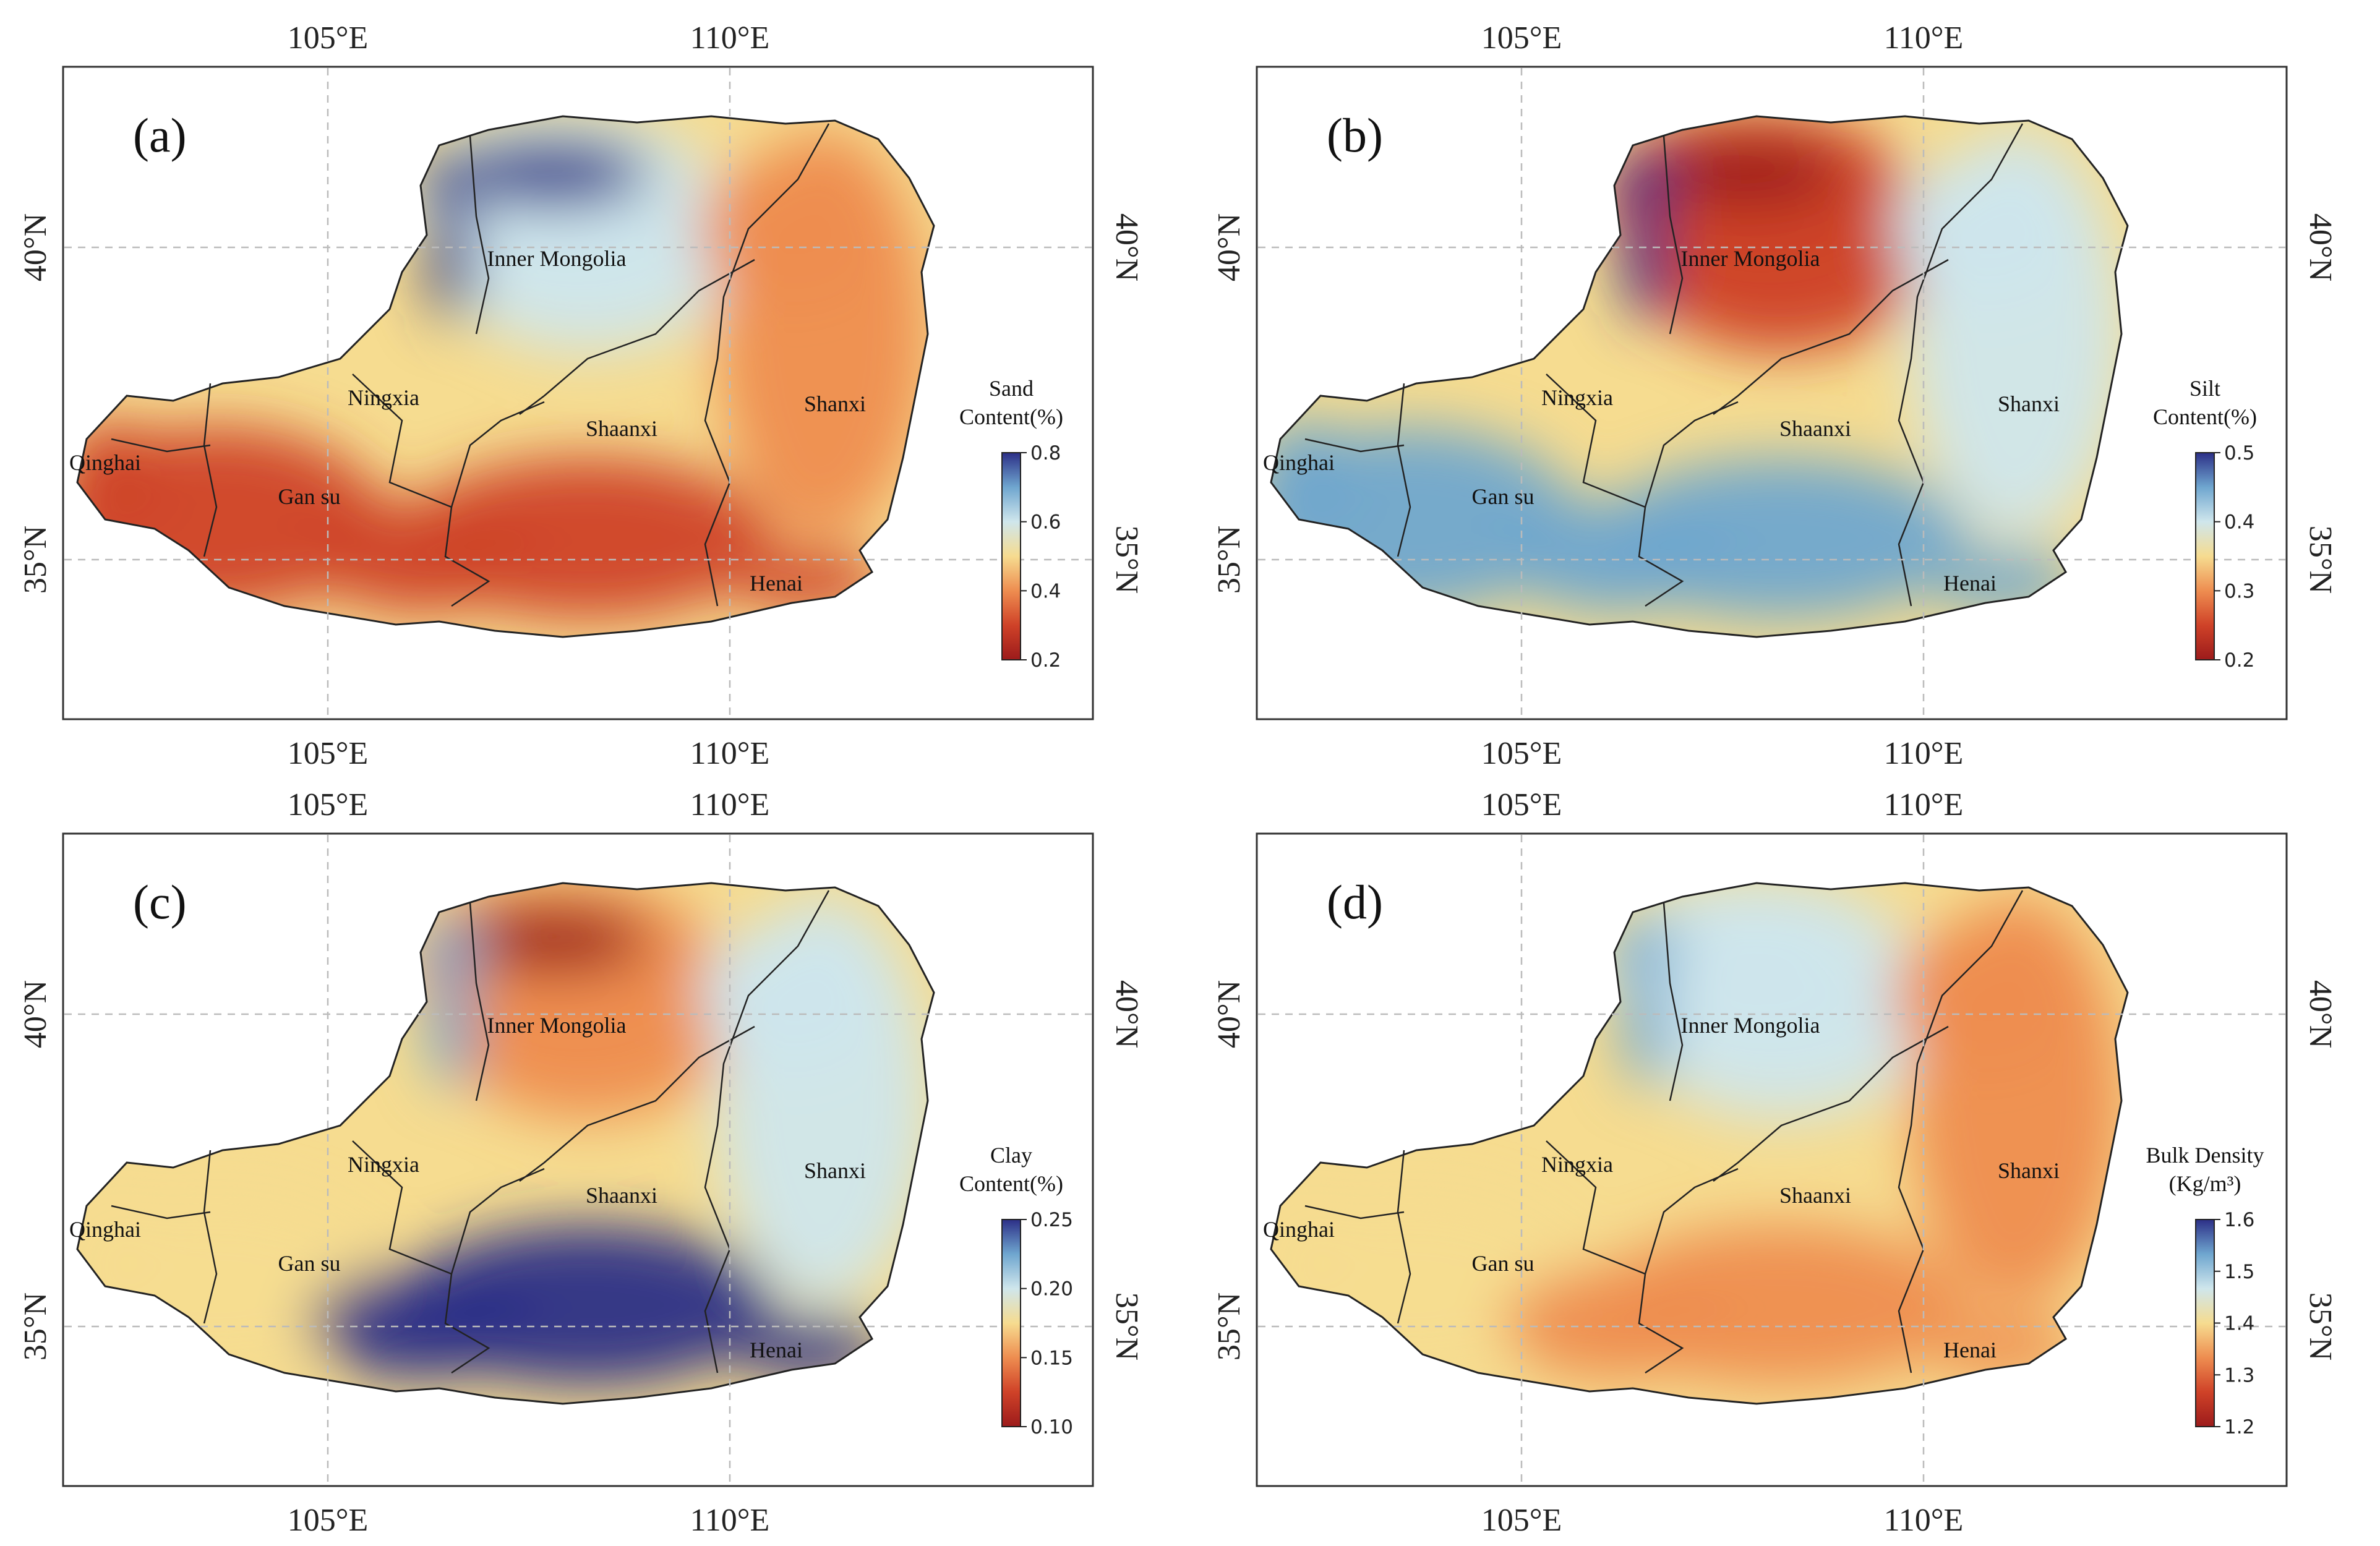 The image size is (2380, 1546). What do you see at coordinates (2205, 1155) in the screenshot?
I see `colorbar-title: Bulk Density` at bounding box center [2205, 1155].